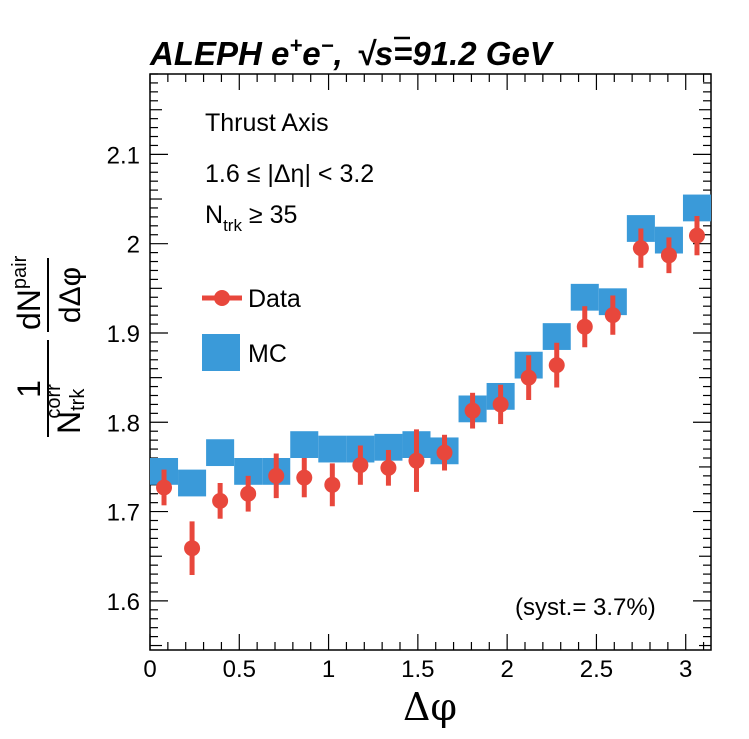 The image size is (749, 739). I want to click on title-comma: ,, so click(337, 53).